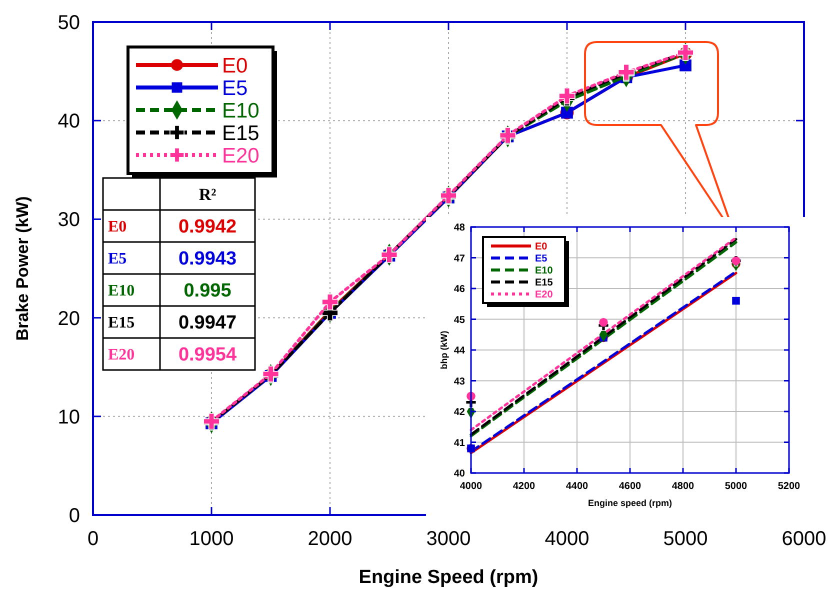 This screenshot has width=835, height=597. What do you see at coordinates (460, 382) in the screenshot?
I see `y-tick-label: 43` at bounding box center [460, 382].